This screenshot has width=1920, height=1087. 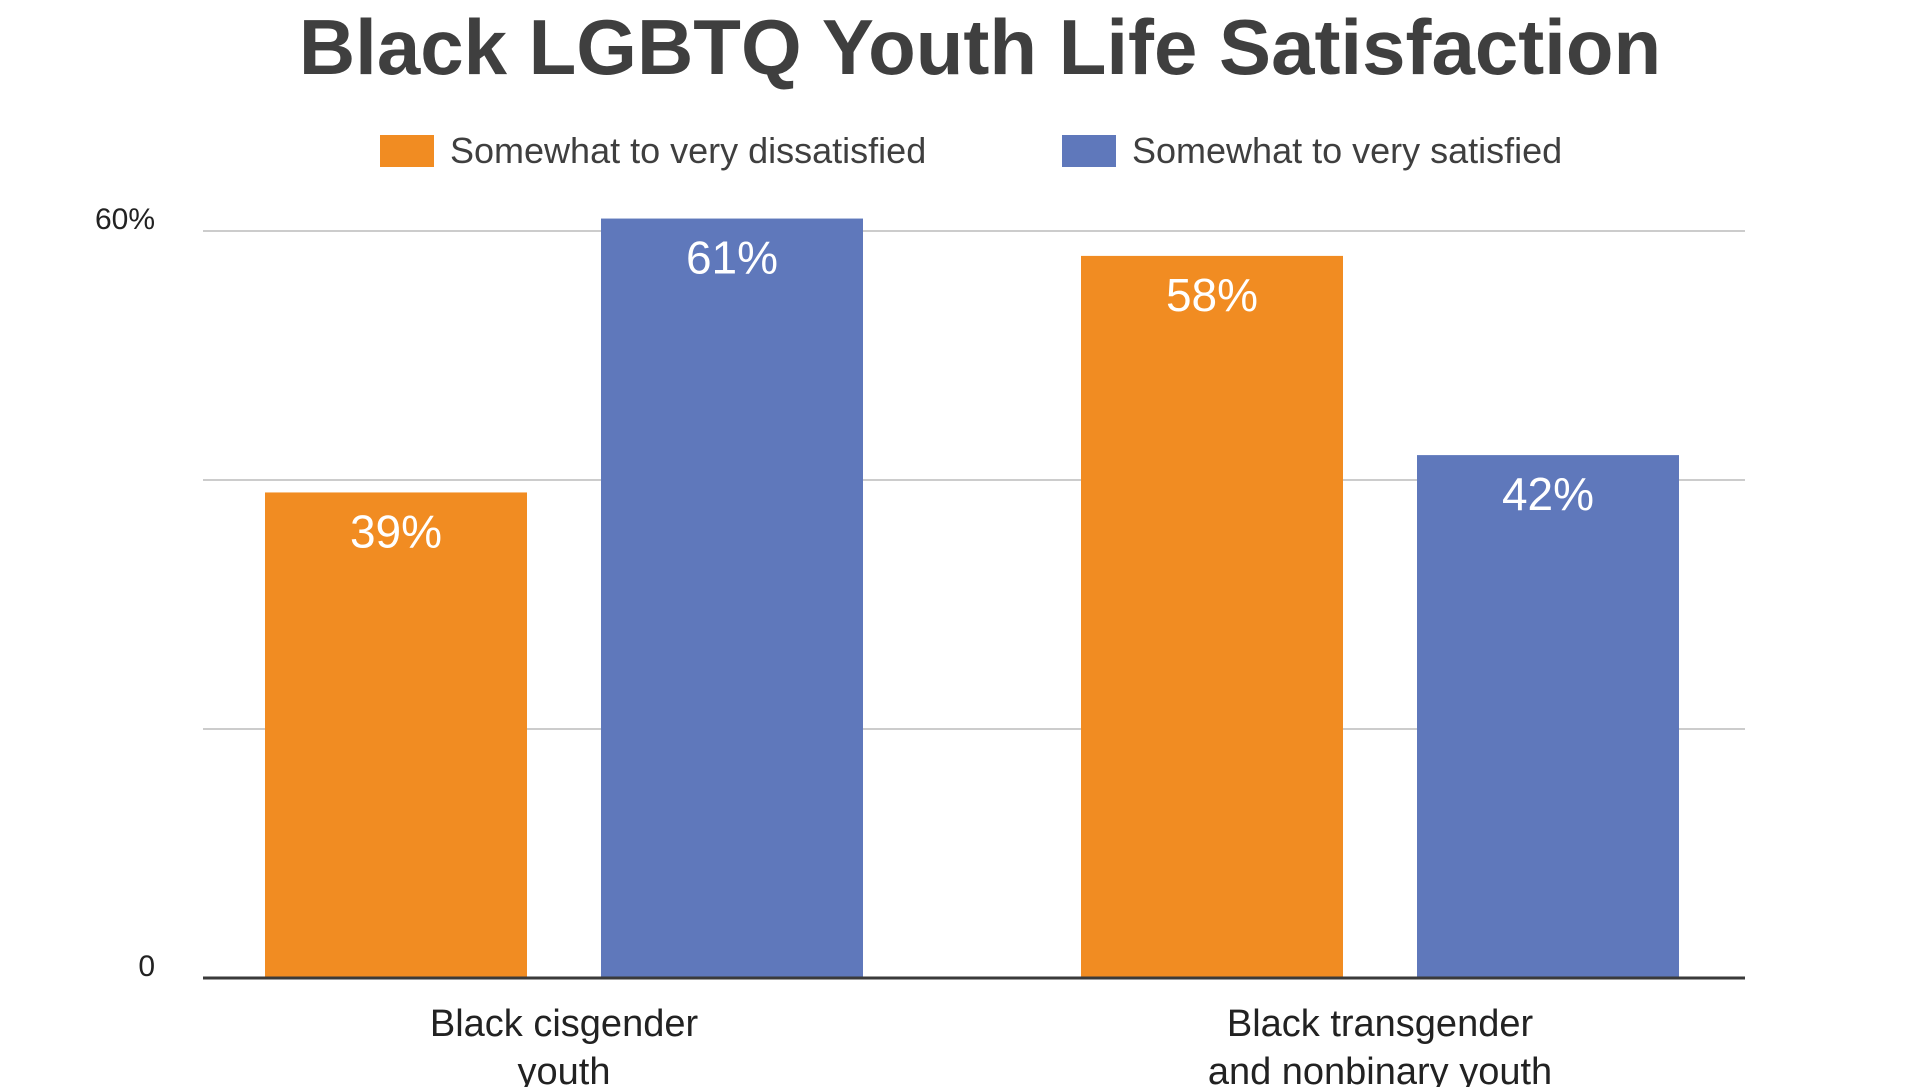 What do you see at coordinates (1212, 295) in the screenshot?
I see `data-label-series0-cat1: 58%` at bounding box center [1212, 295].